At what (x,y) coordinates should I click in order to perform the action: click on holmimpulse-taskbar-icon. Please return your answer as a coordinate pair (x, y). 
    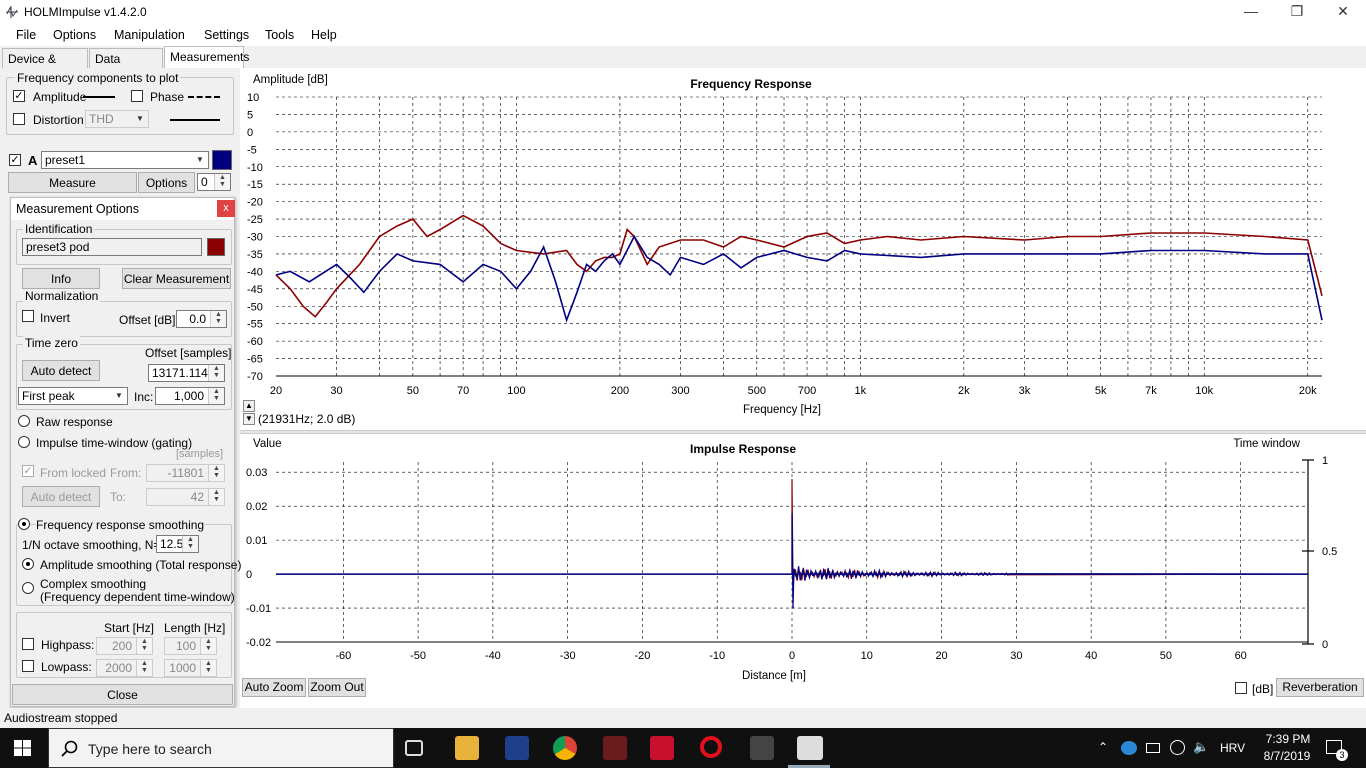
    Looking at the image, I should click on (810, 748).